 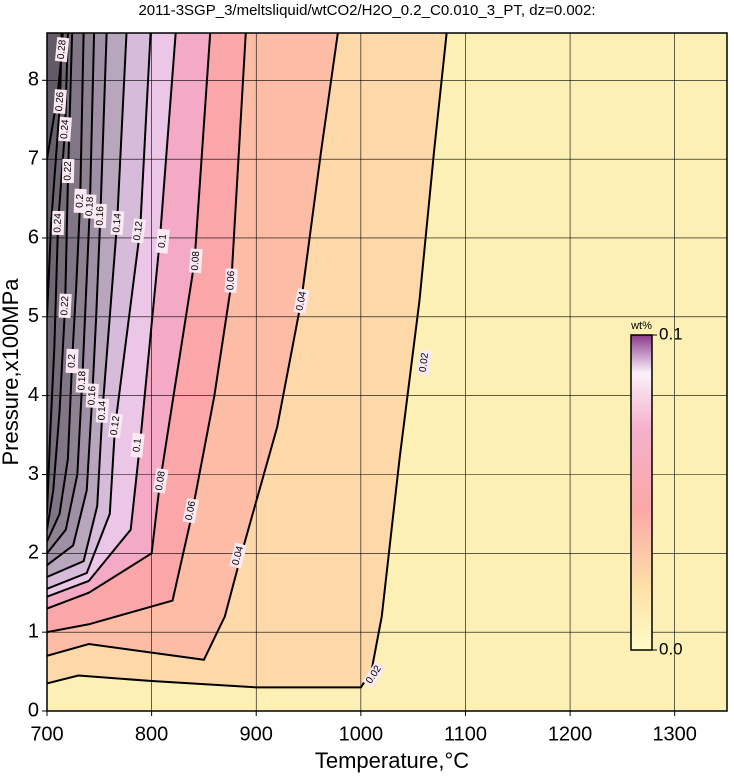 What do you see at coordinates (33, 237) in the screenshot?
I see `y-tick-label: 6` at bounding box center [33, 237].